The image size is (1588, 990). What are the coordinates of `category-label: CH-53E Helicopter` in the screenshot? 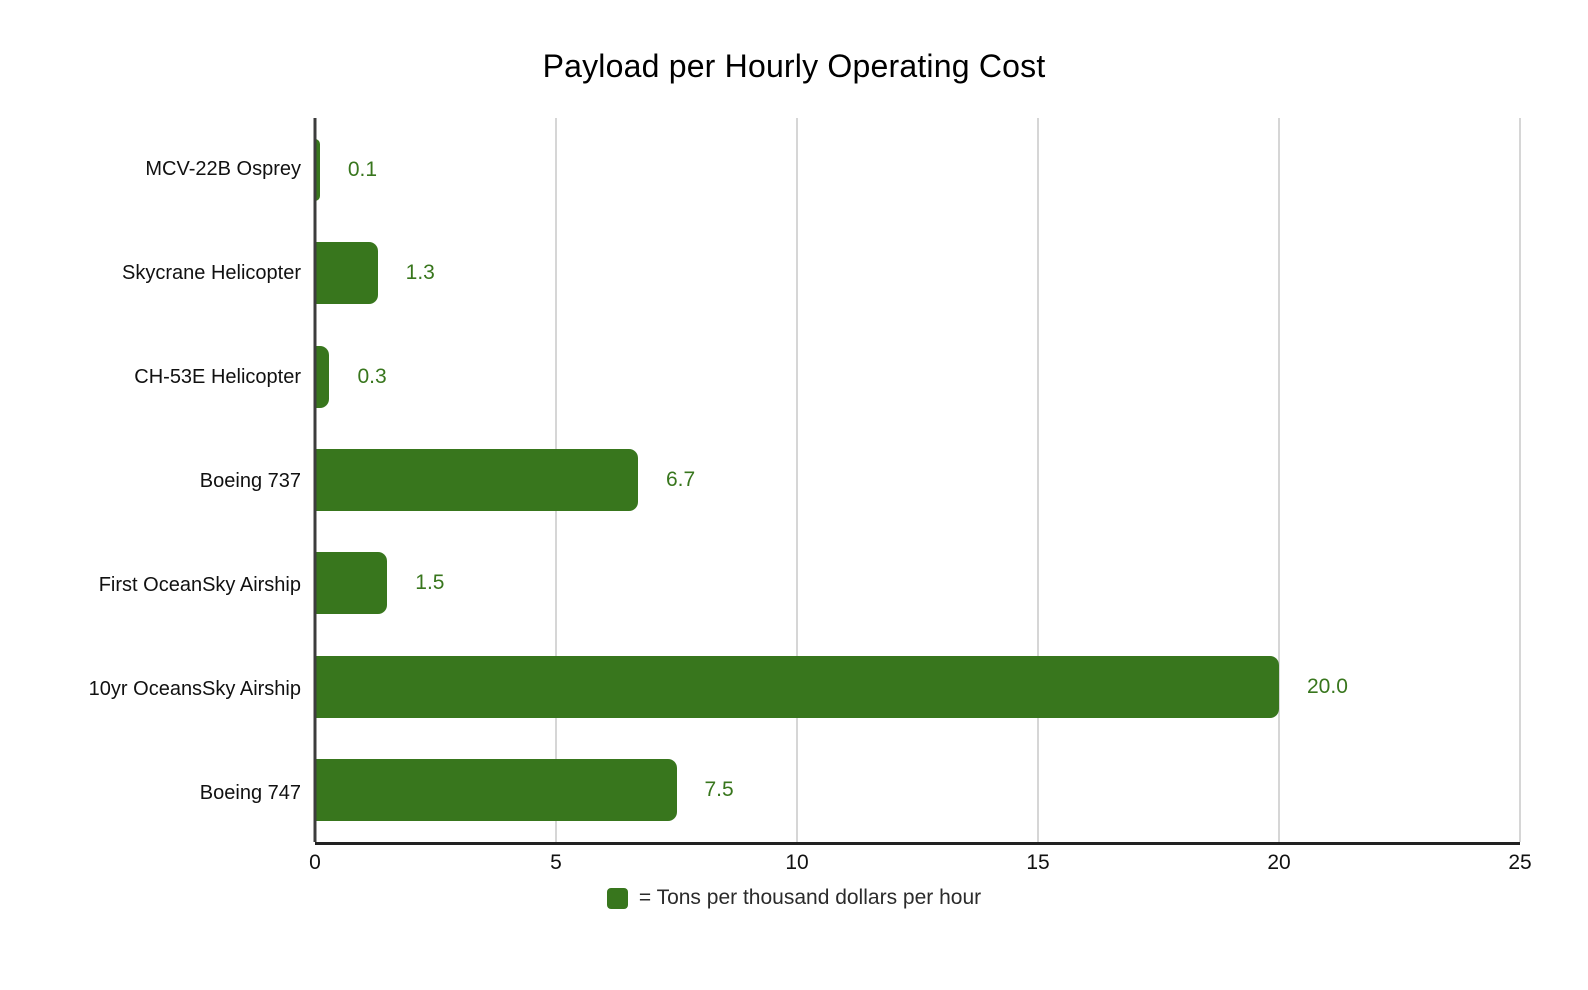 It's located at (217, 377).